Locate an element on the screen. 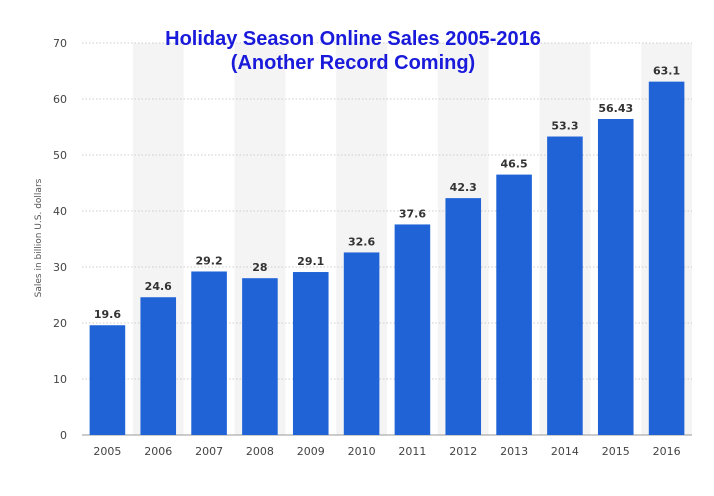  value-label: 29.2 is located at coordinates (209, 260).